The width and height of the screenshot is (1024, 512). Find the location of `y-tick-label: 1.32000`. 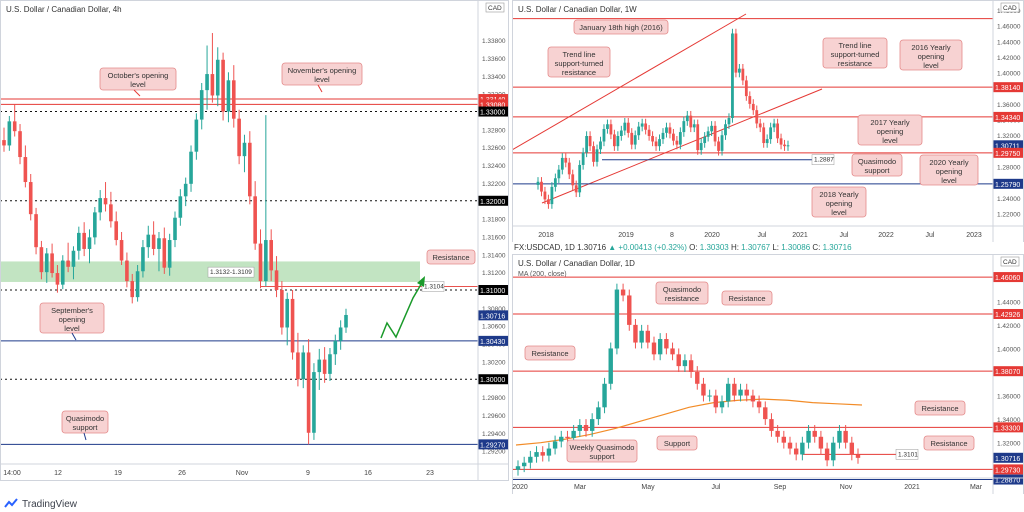

y-tick-label: 1.32000 is located at coordinates (1009, 136).